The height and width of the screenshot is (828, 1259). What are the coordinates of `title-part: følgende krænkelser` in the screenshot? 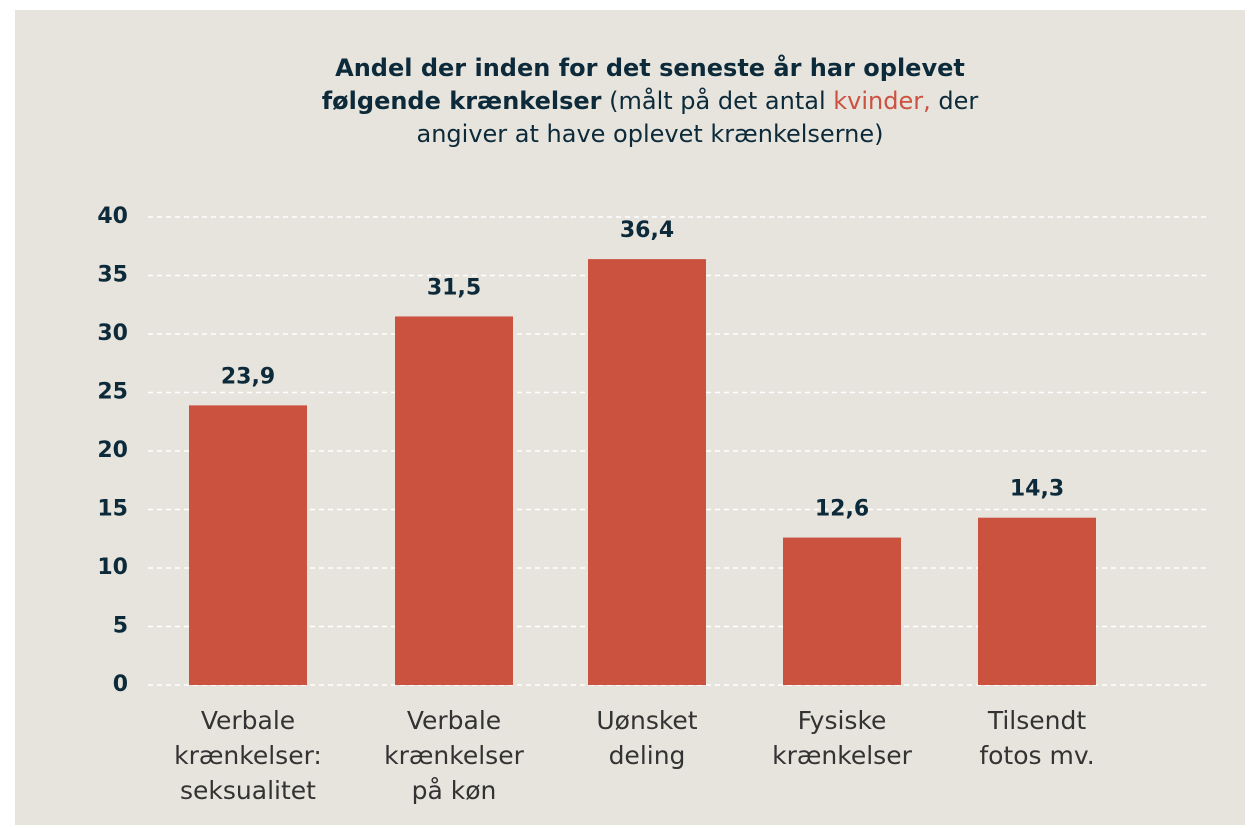 It's located at (461, 101).